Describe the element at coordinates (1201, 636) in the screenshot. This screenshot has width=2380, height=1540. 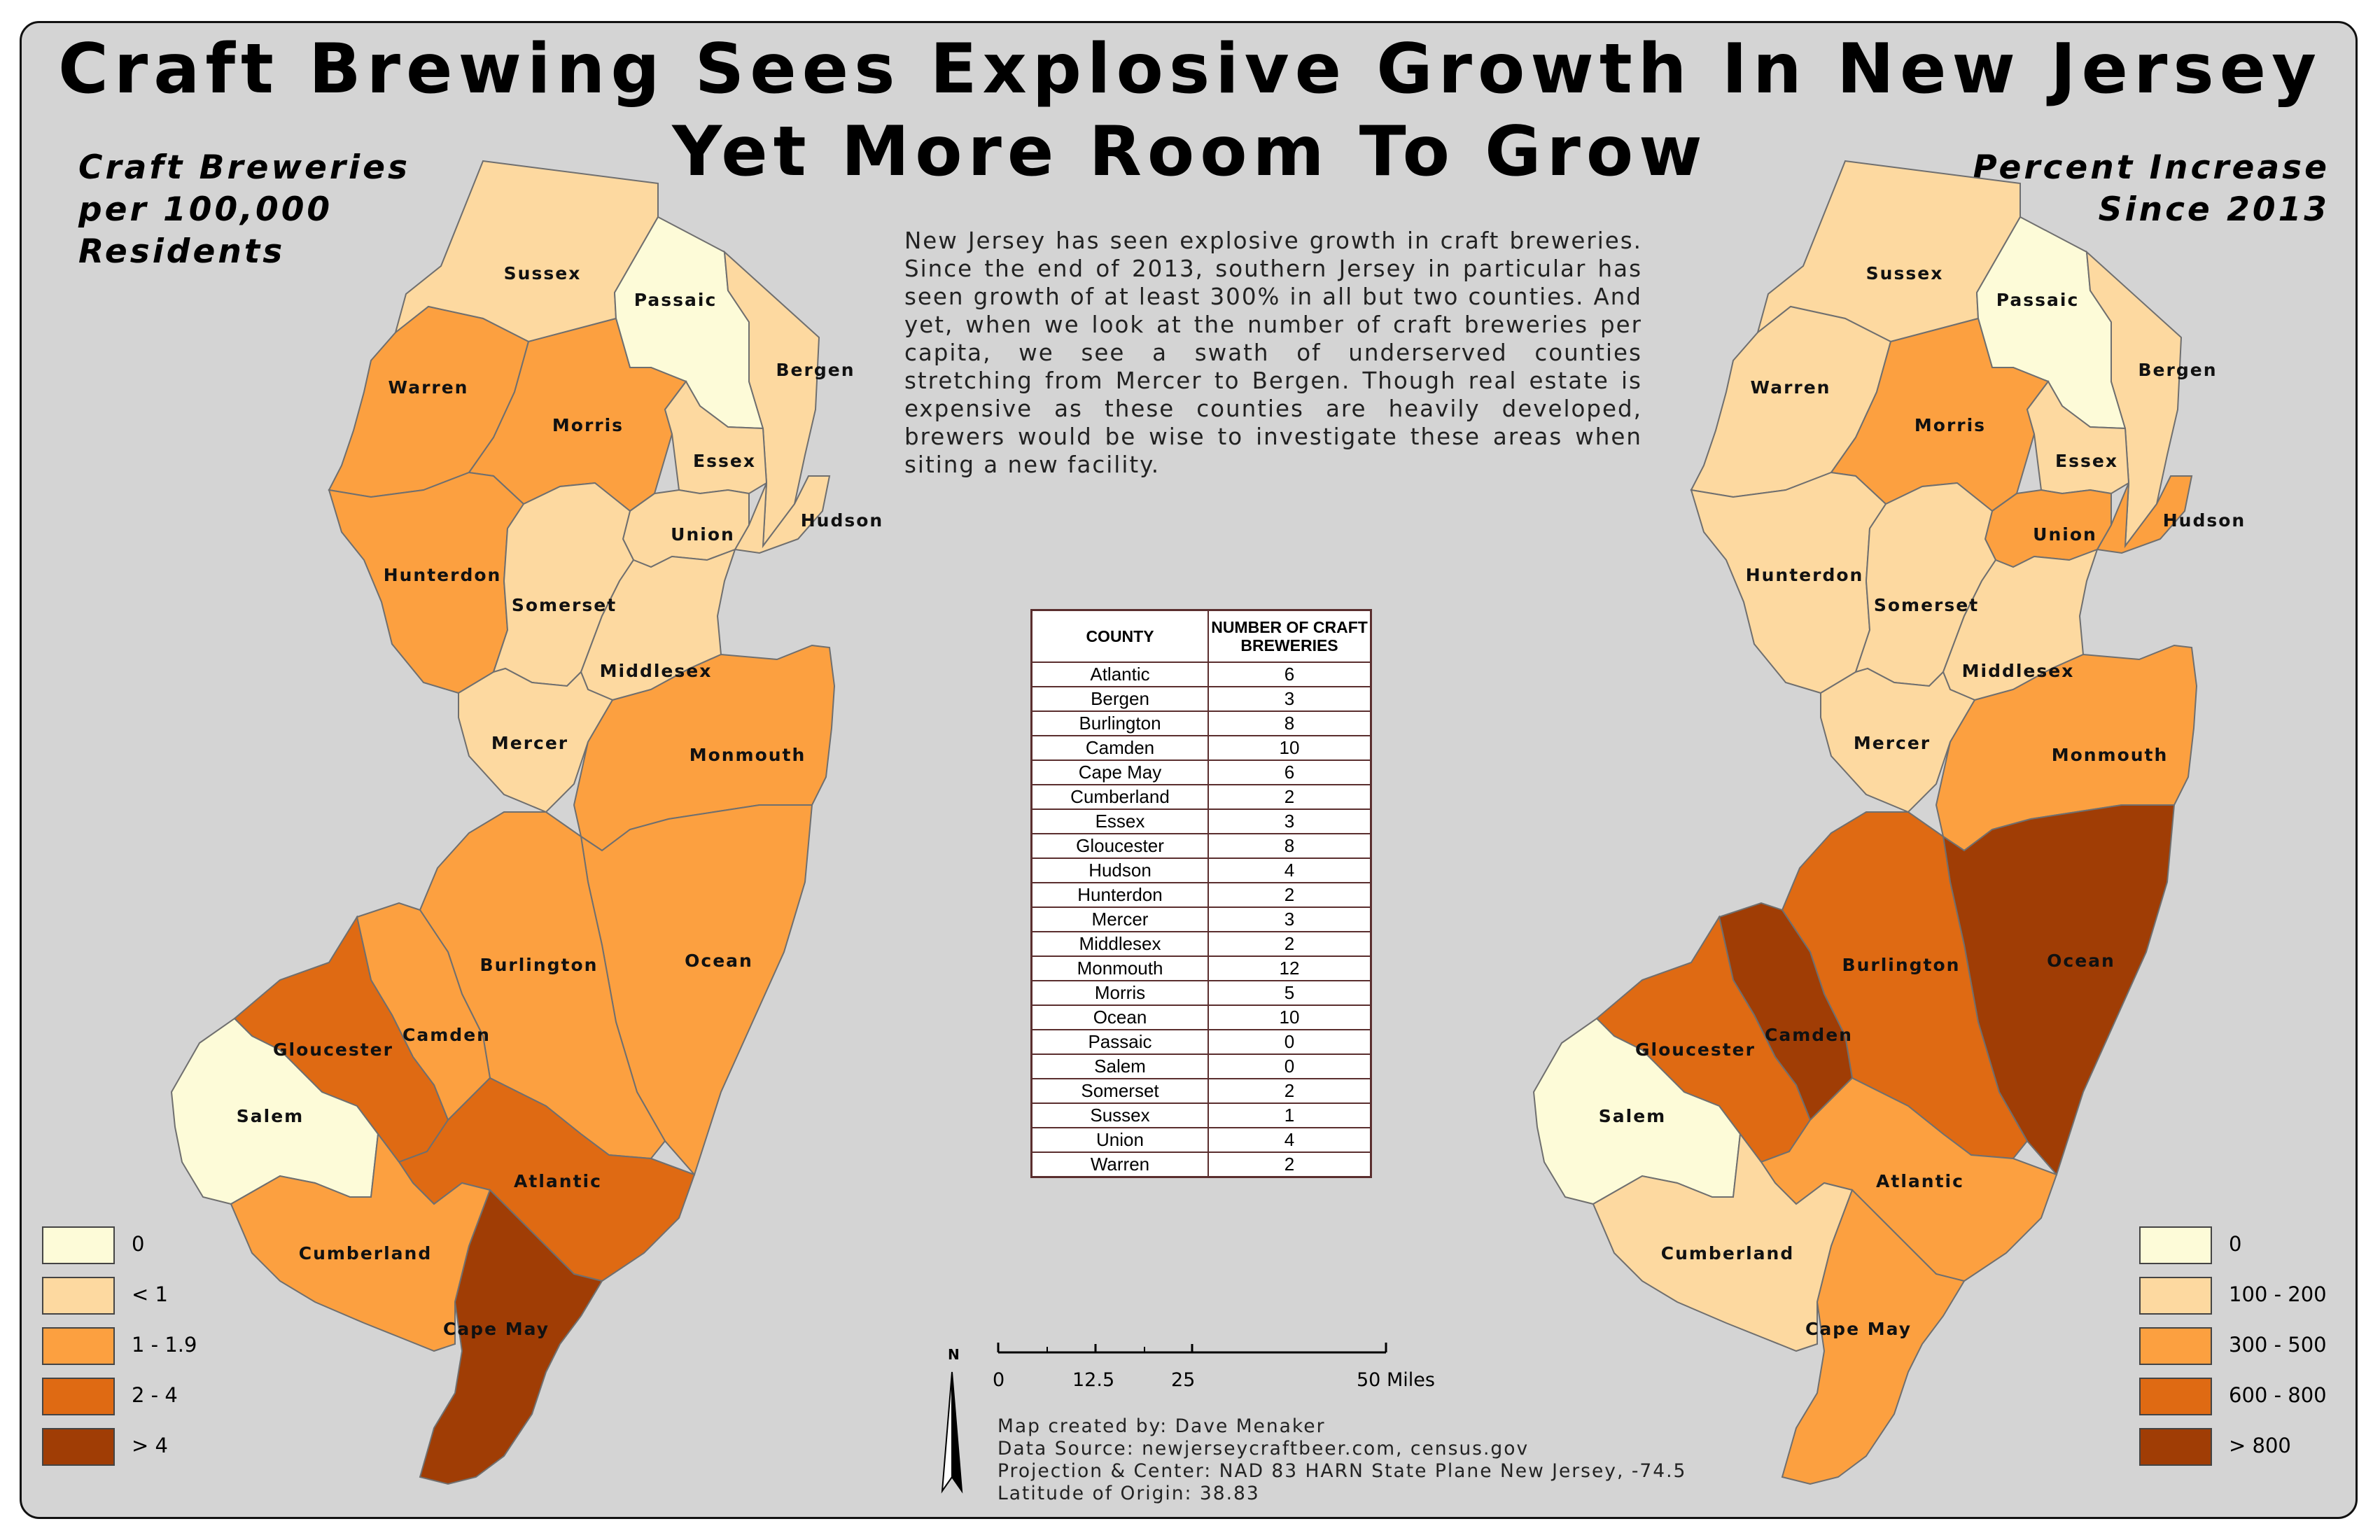
I see `table-header-row: COUNTY NUMBER OF CRAFT BREWERIES` at that location.